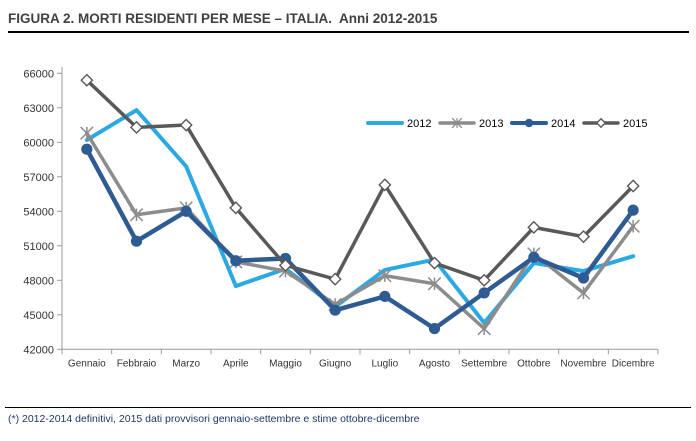 This screenshot has height=441, width=696. What do you see at coordinates (38, 74) in the screenshot?
I see `y-tick-label: 66000` at bounding box center [38, 74].